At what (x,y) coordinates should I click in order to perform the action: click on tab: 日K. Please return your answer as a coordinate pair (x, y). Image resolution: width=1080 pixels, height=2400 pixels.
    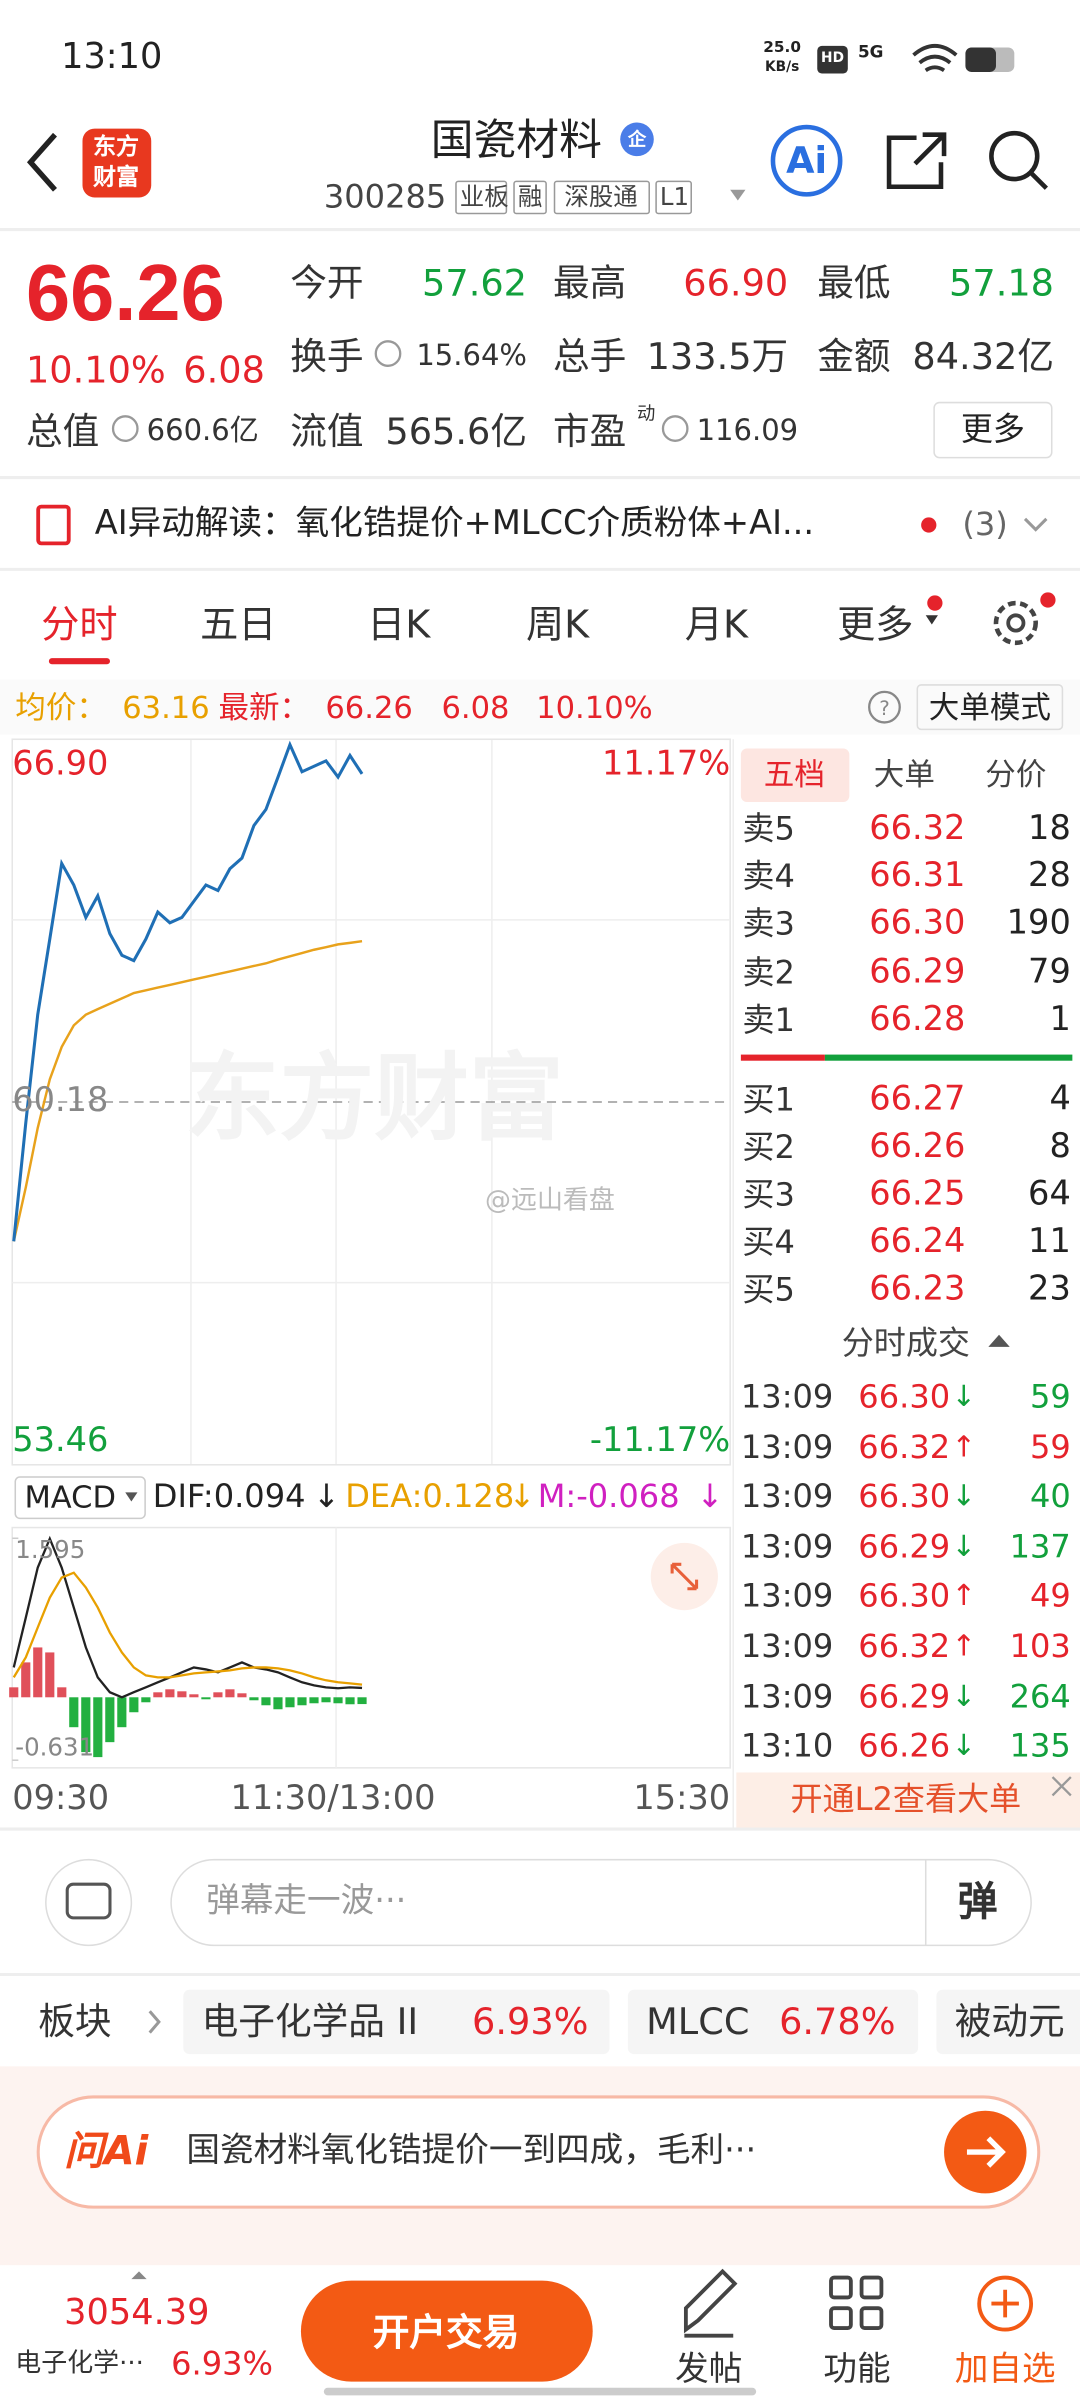
    Looking at the image, I should click on (399, 624).